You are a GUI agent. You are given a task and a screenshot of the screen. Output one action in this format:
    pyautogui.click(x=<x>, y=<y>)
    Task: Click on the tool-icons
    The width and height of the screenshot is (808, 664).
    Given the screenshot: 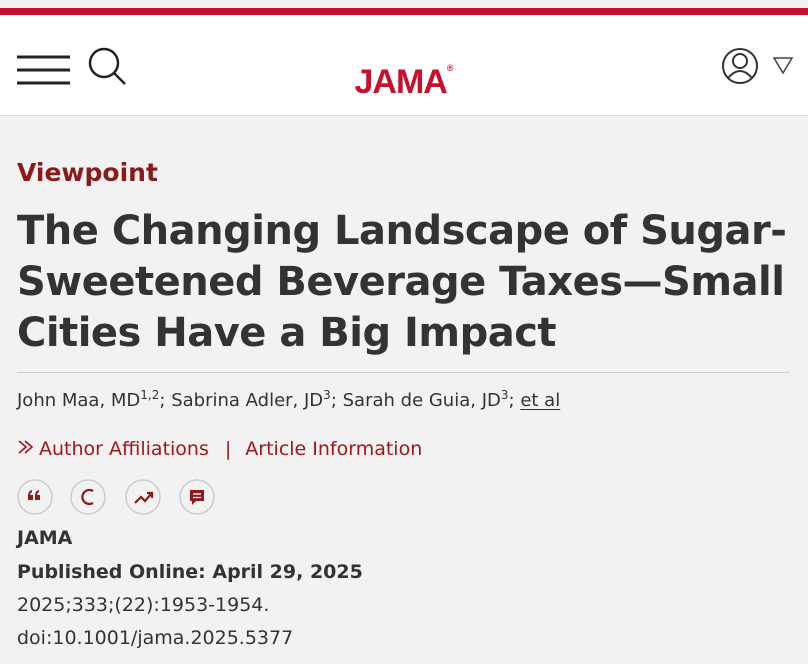 What is the action you would take?
    pyautogui.click(x=116, y=497)
    